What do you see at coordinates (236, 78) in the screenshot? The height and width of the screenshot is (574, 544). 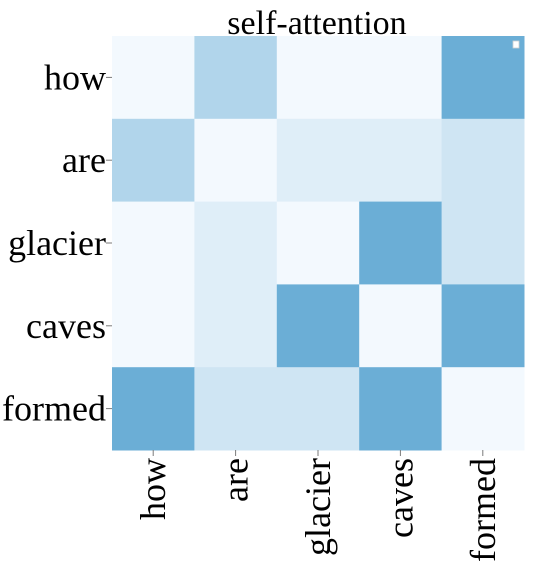 I see `heatmap-cell-how-are` at bounding box center [236, 78].